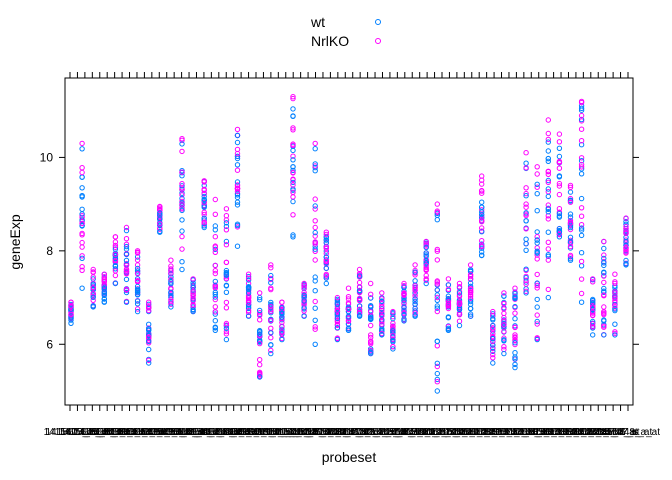 This screenshot has height=480, width=672. I want to click on x-tick-label: 1415707_at, so click(323, 432).